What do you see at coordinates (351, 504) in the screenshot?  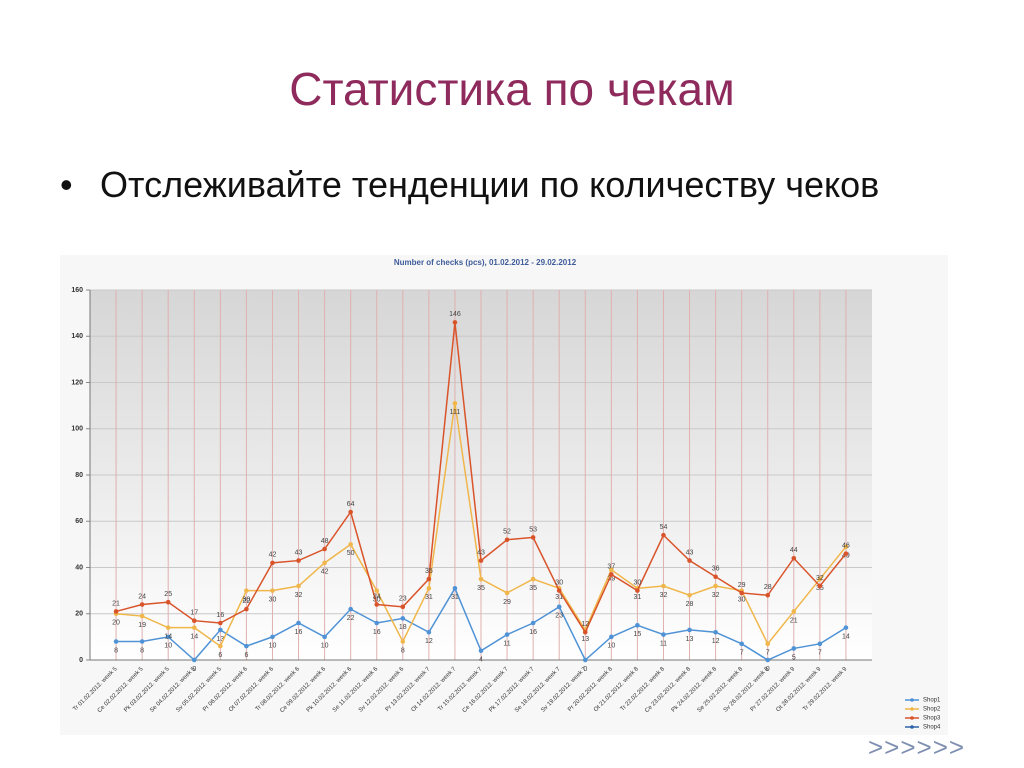 I see `data-label: 64` at bounding box center [351, 504].